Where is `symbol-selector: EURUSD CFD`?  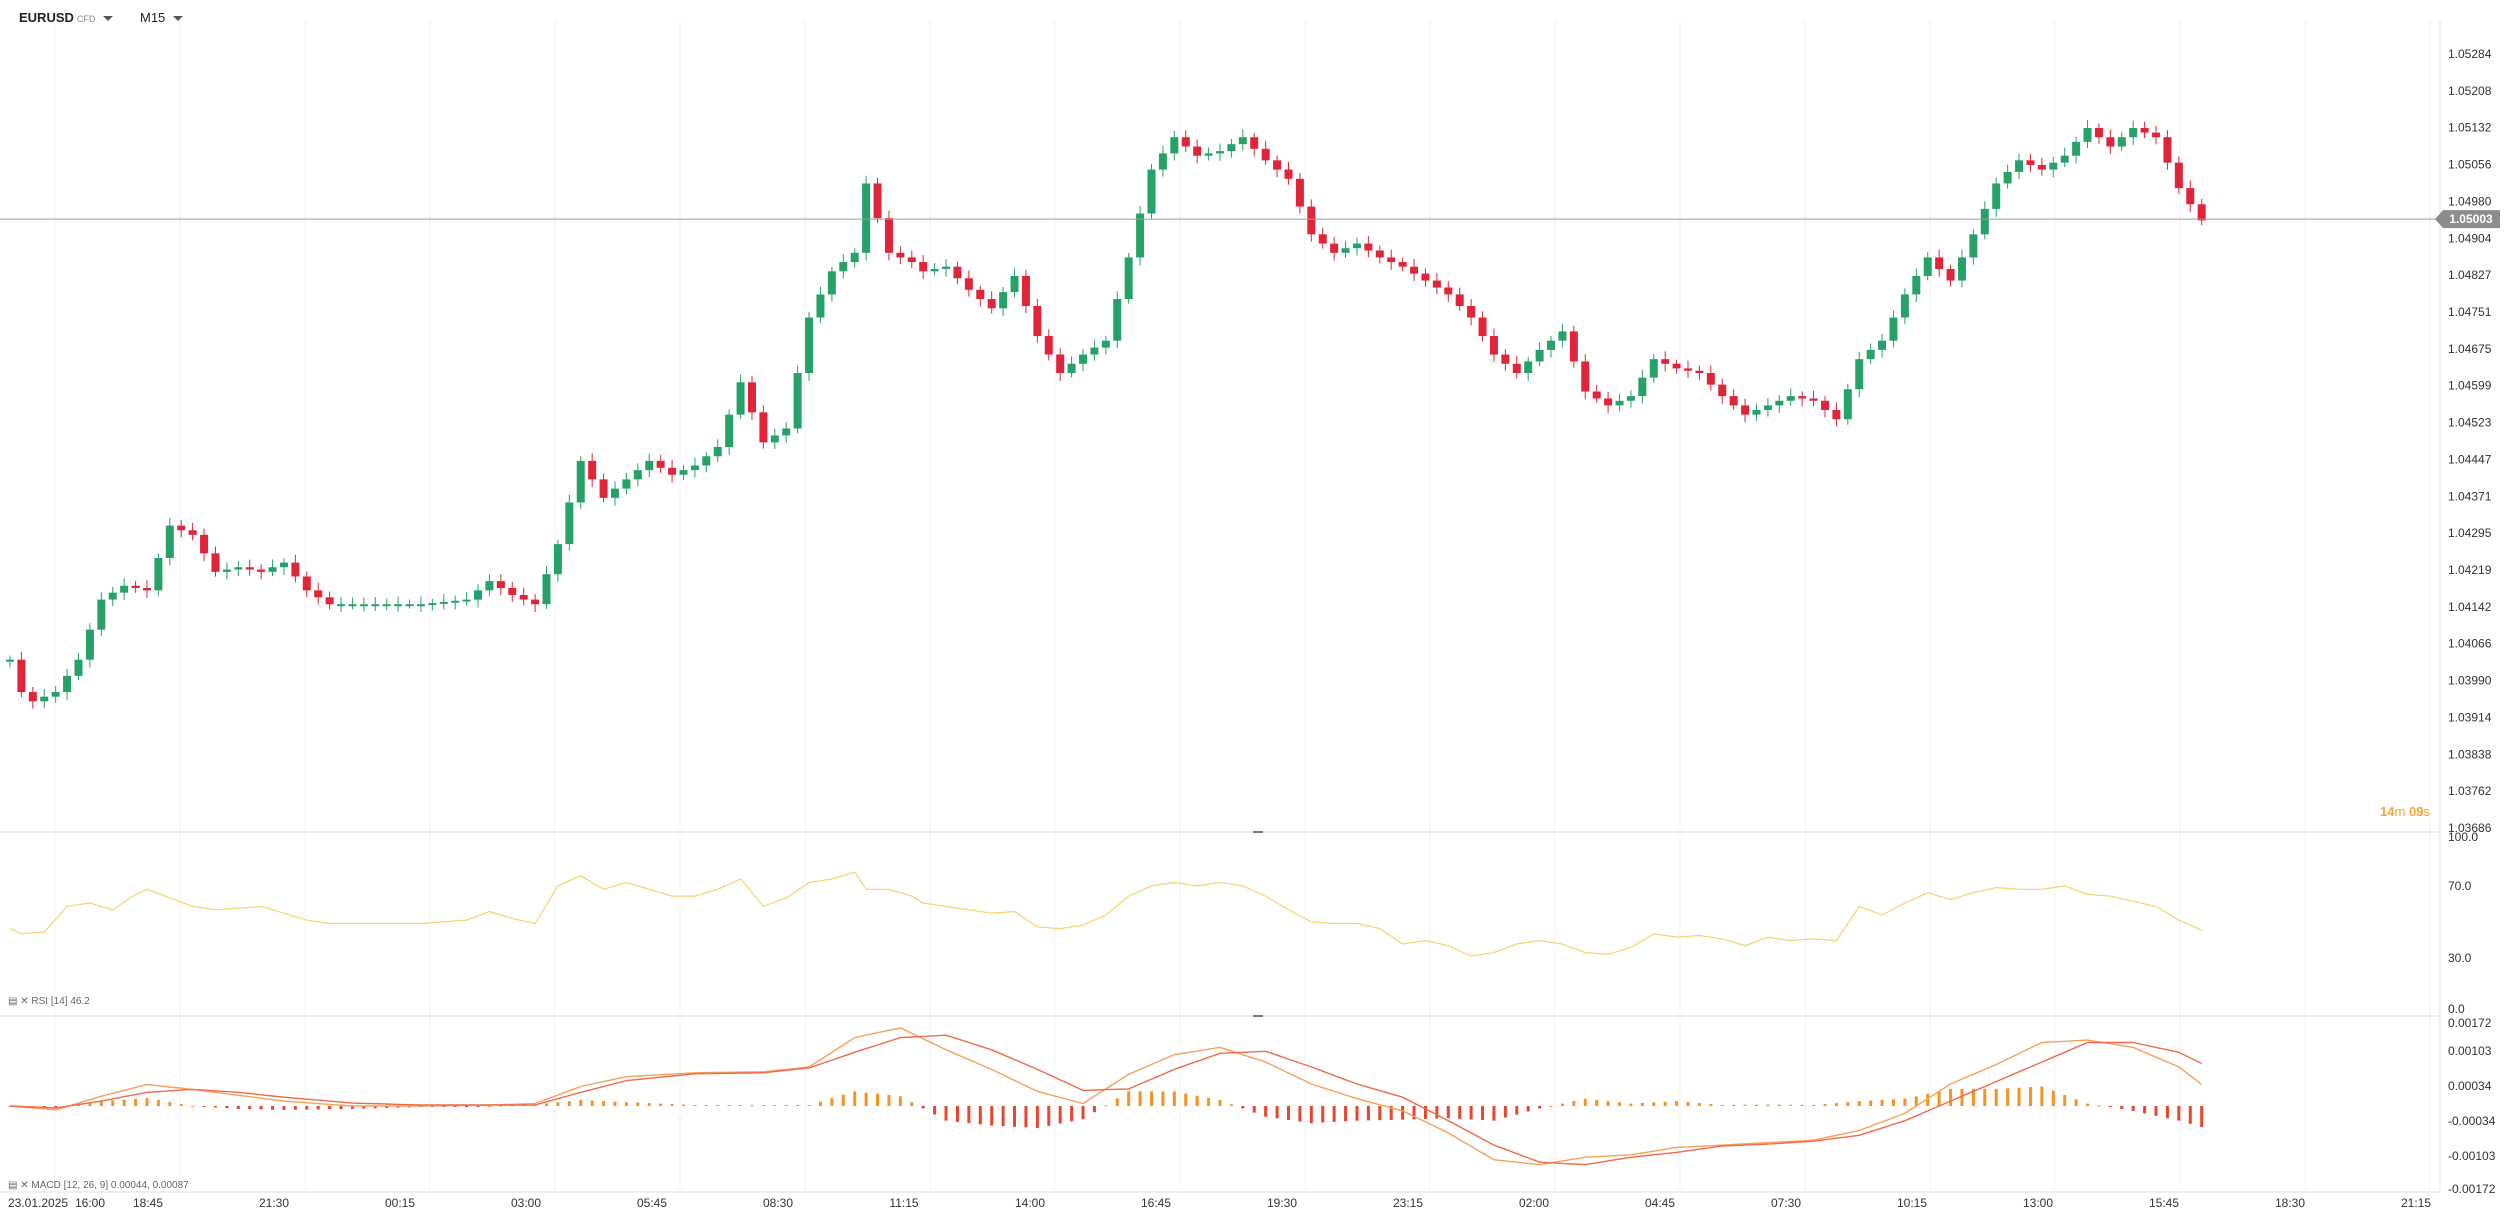 symbol-selector: EURUSD CFD is located at coordinates (66, 17).